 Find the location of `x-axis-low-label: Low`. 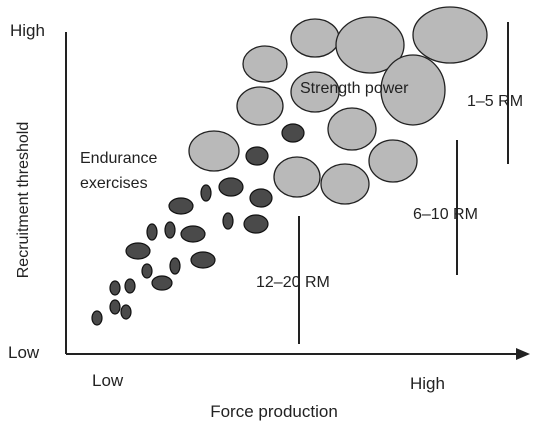

x-axis-low-label: Low is located at coordinates (108, 380).